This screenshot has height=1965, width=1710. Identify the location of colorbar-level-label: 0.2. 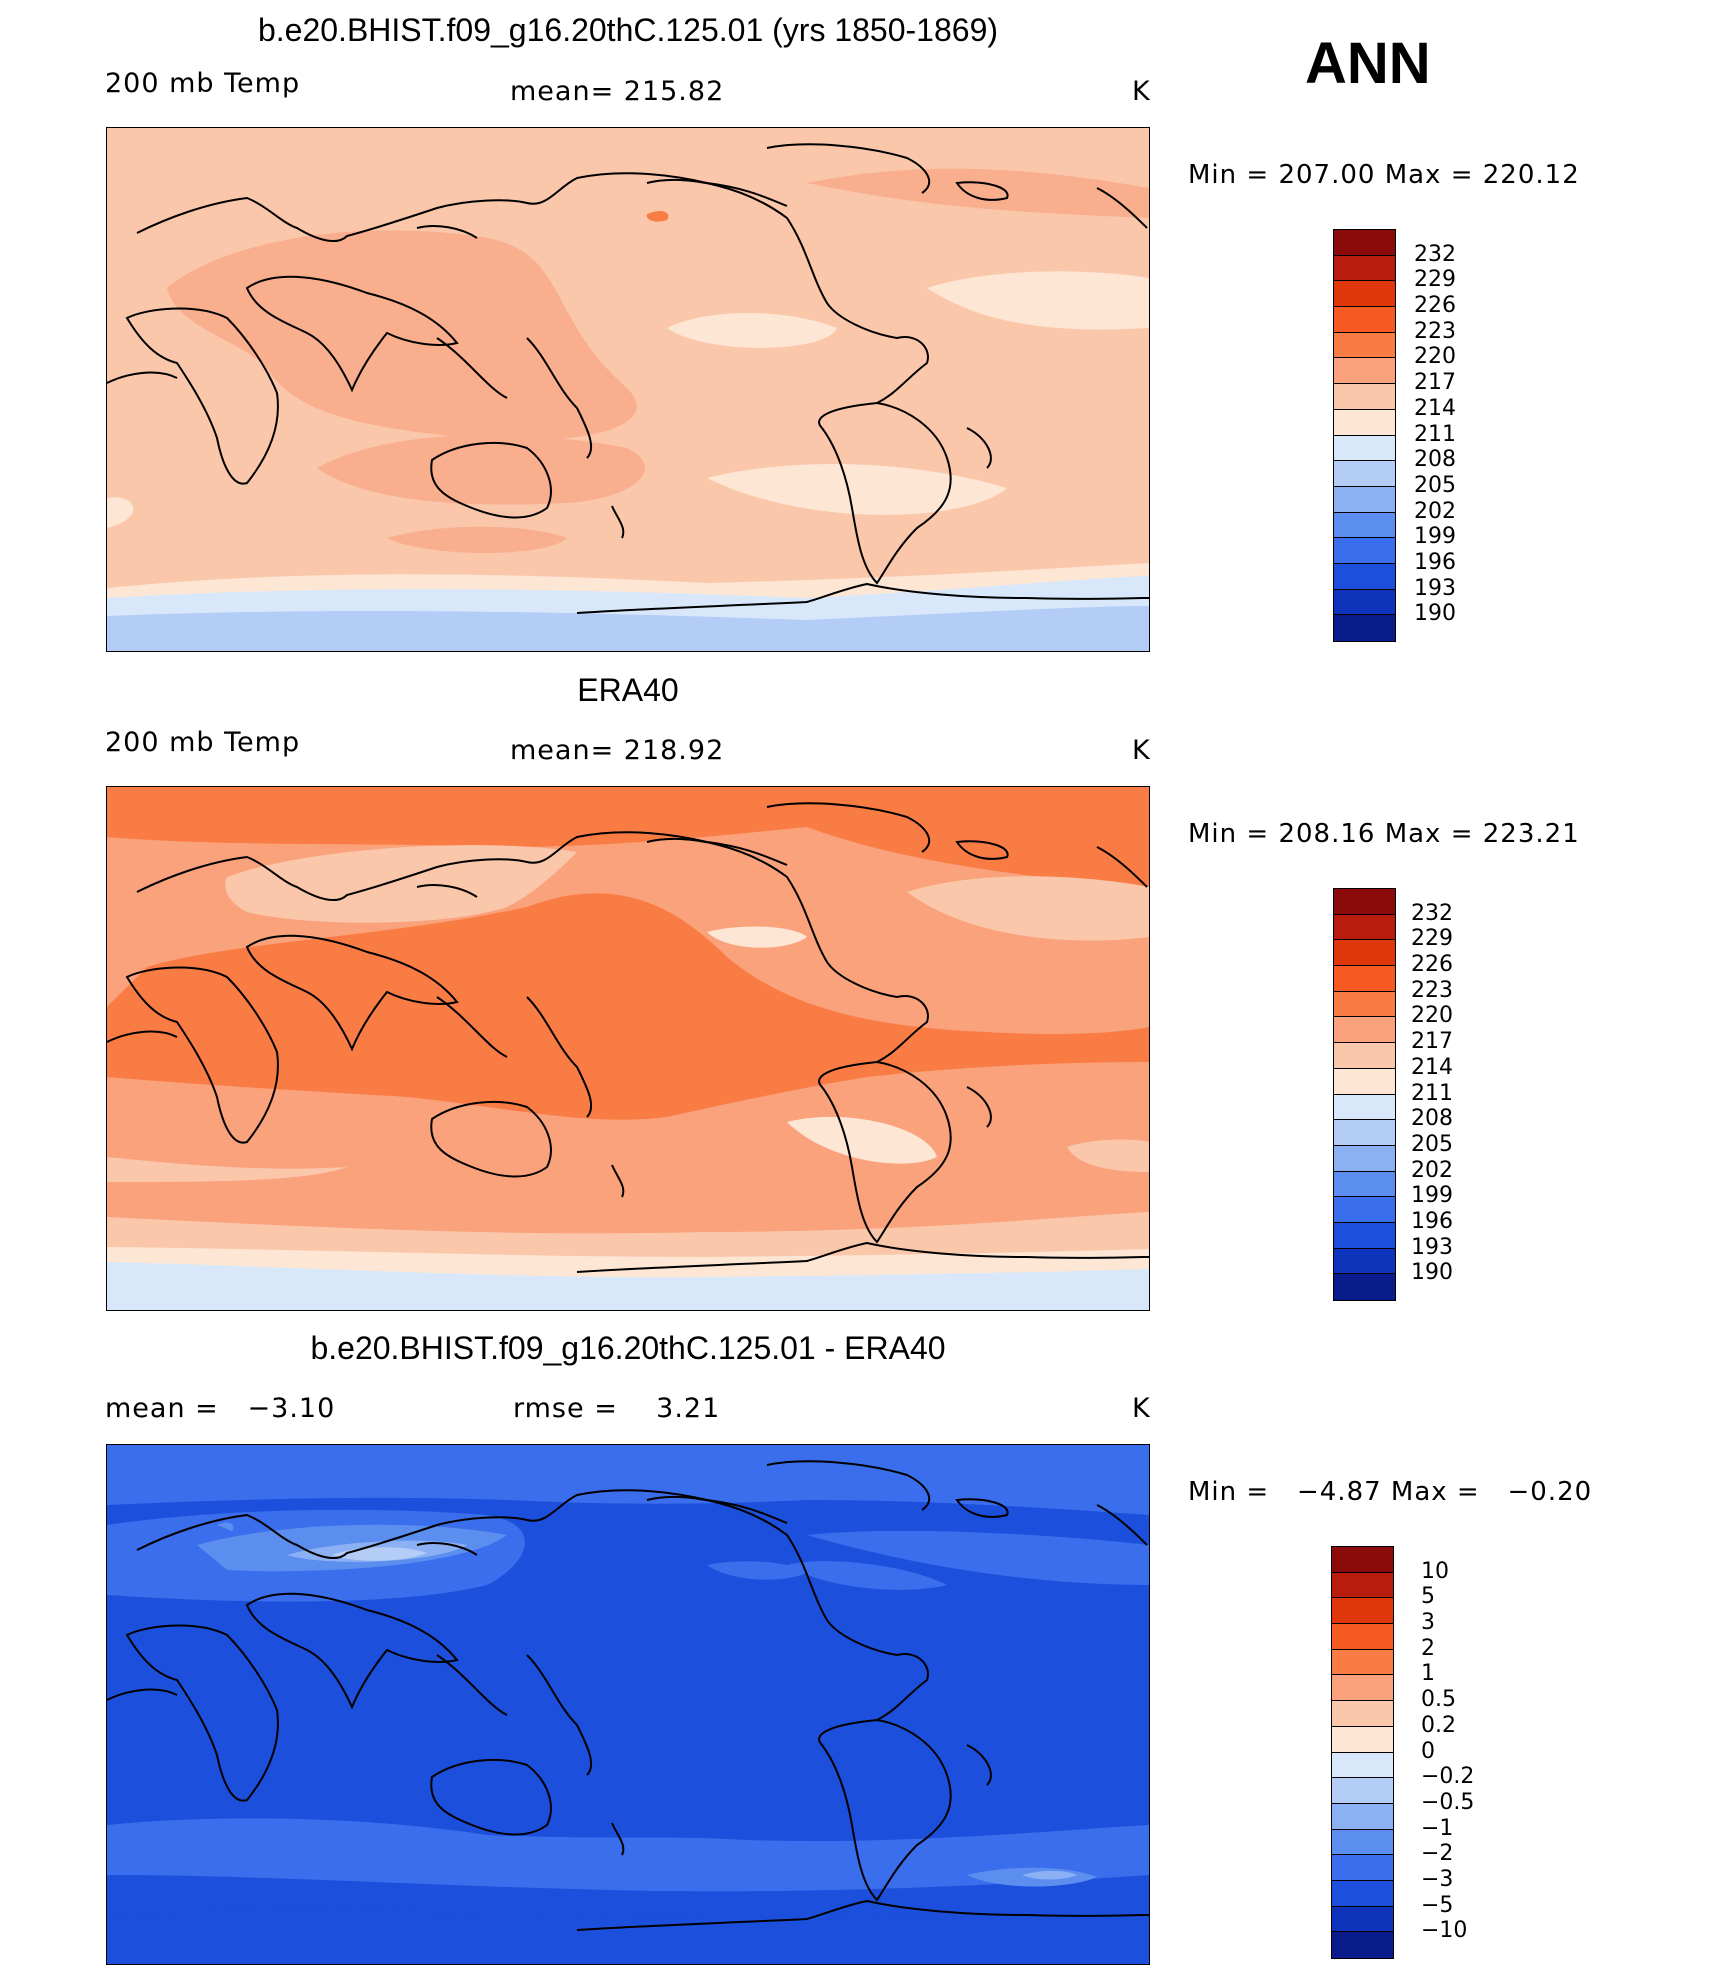
(1438, 1725).